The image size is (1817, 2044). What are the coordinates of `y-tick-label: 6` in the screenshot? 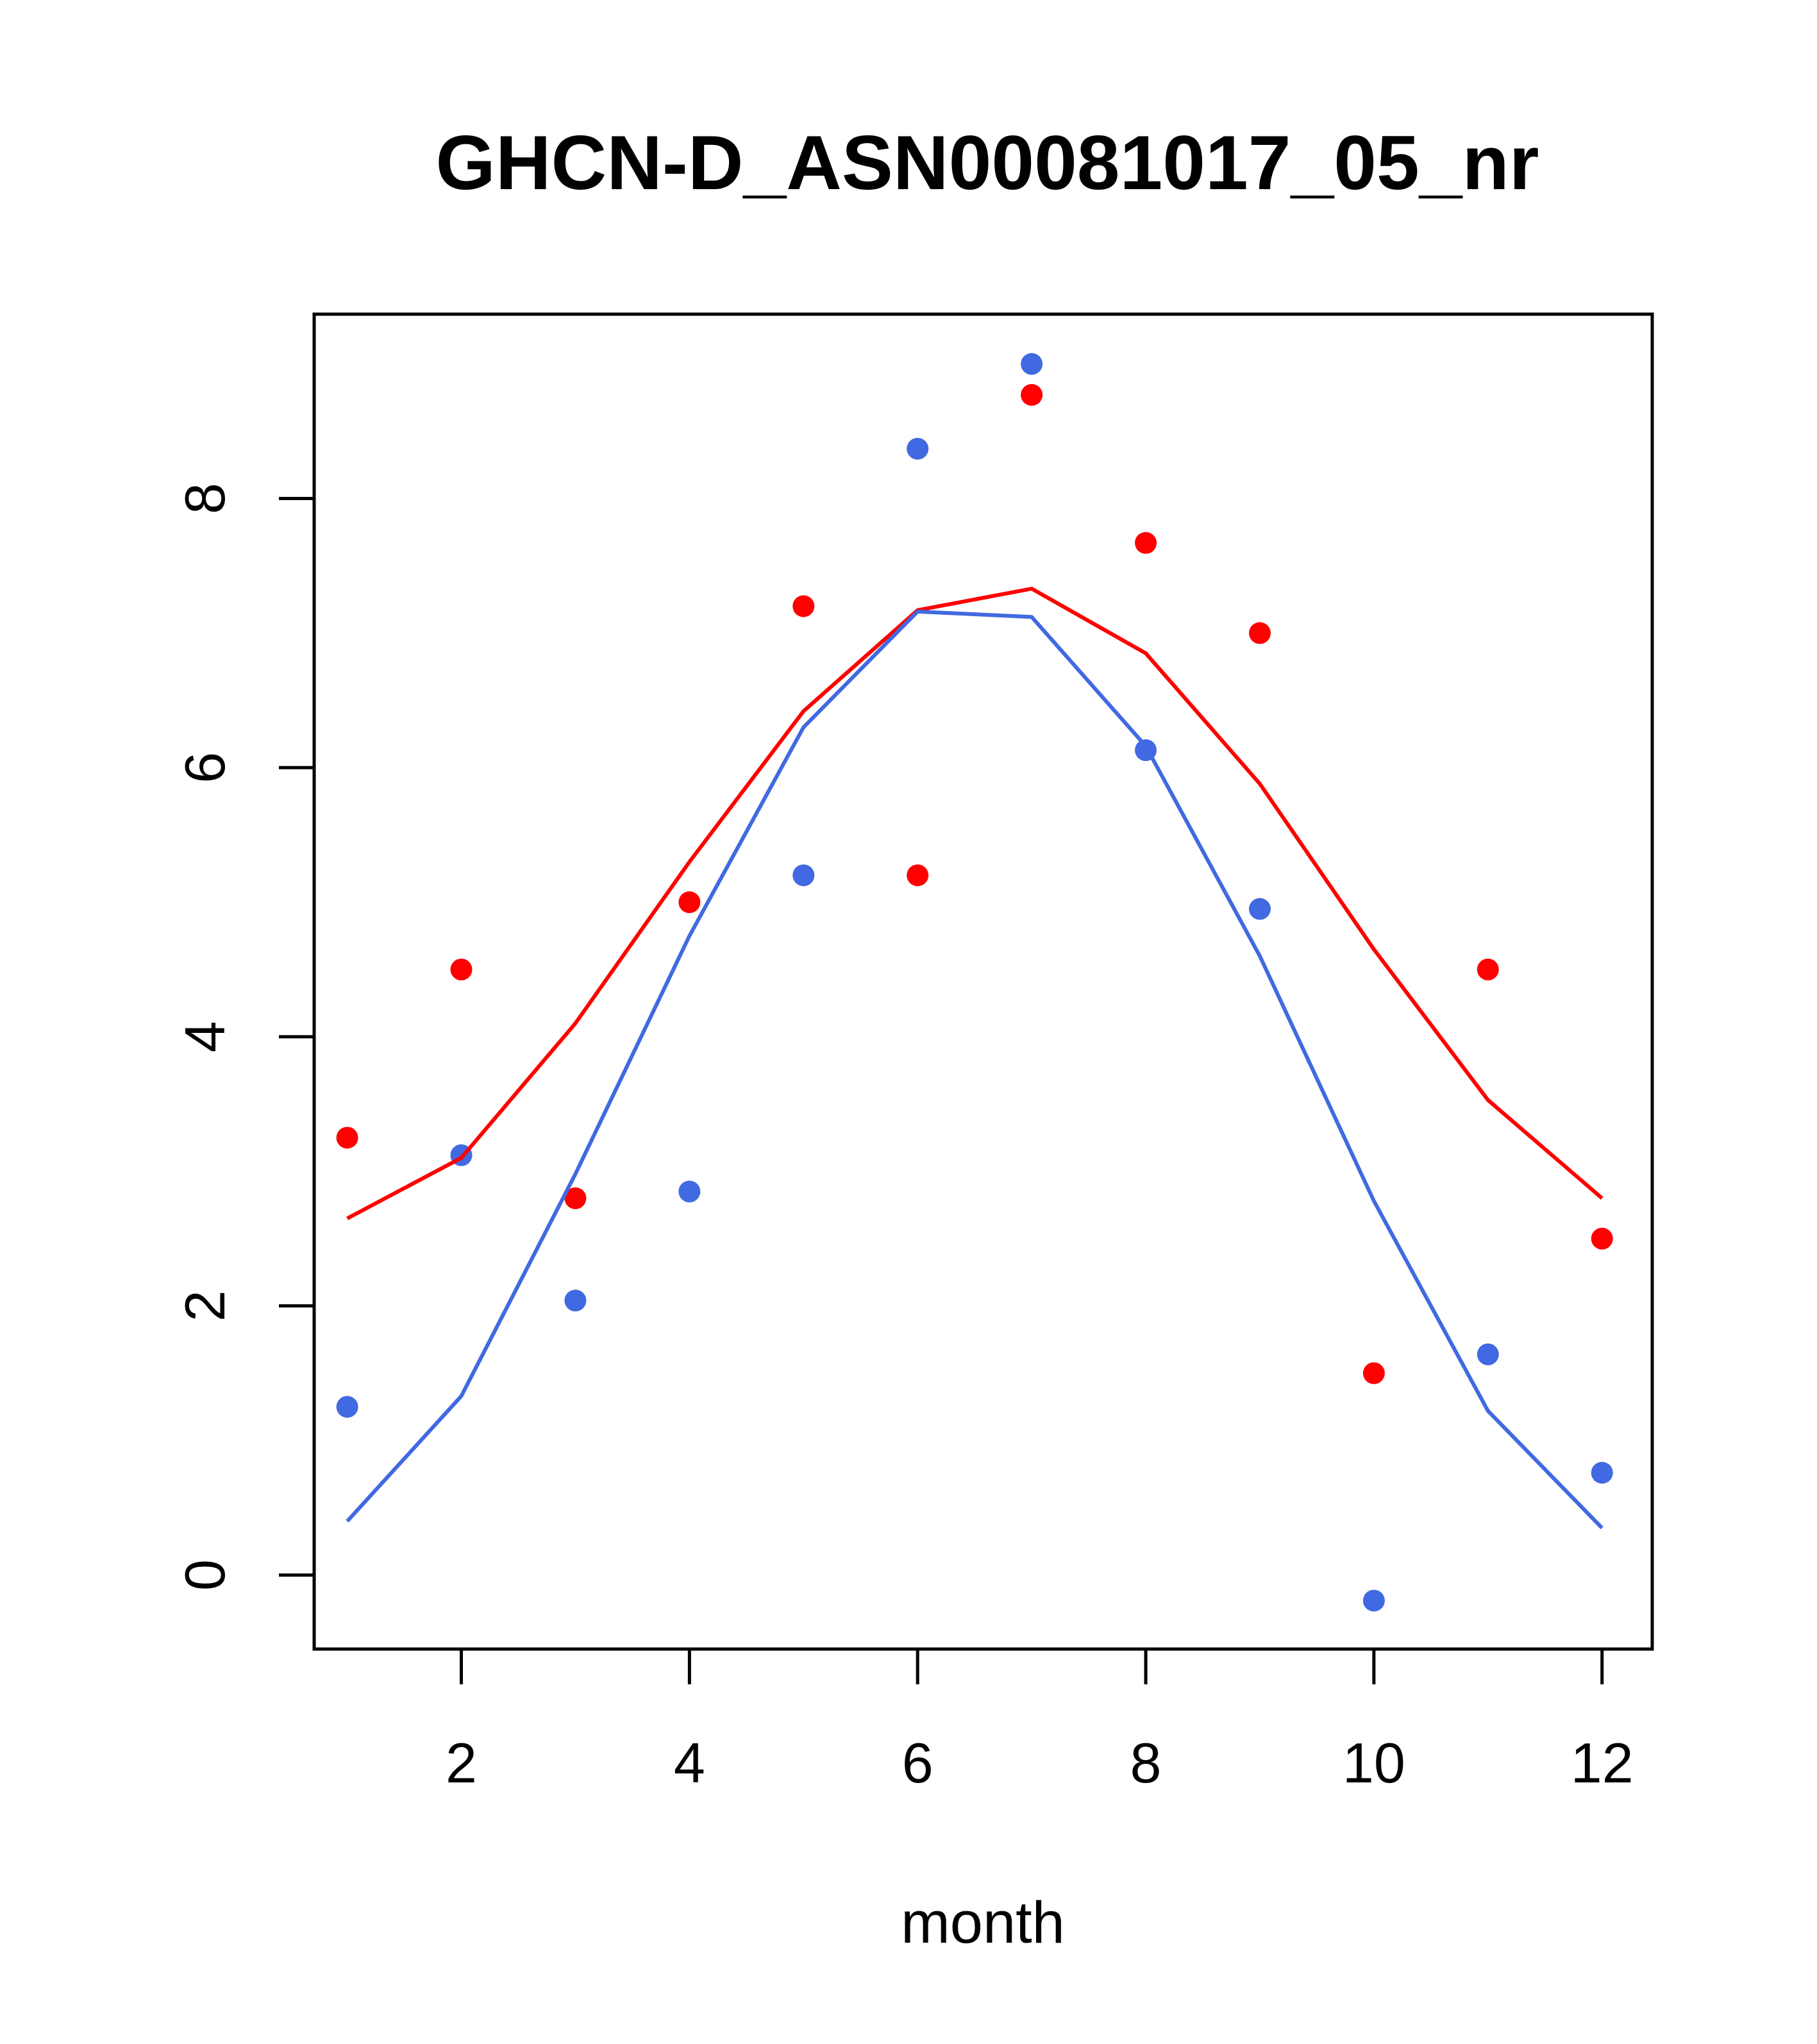 It's located at (205, 767).